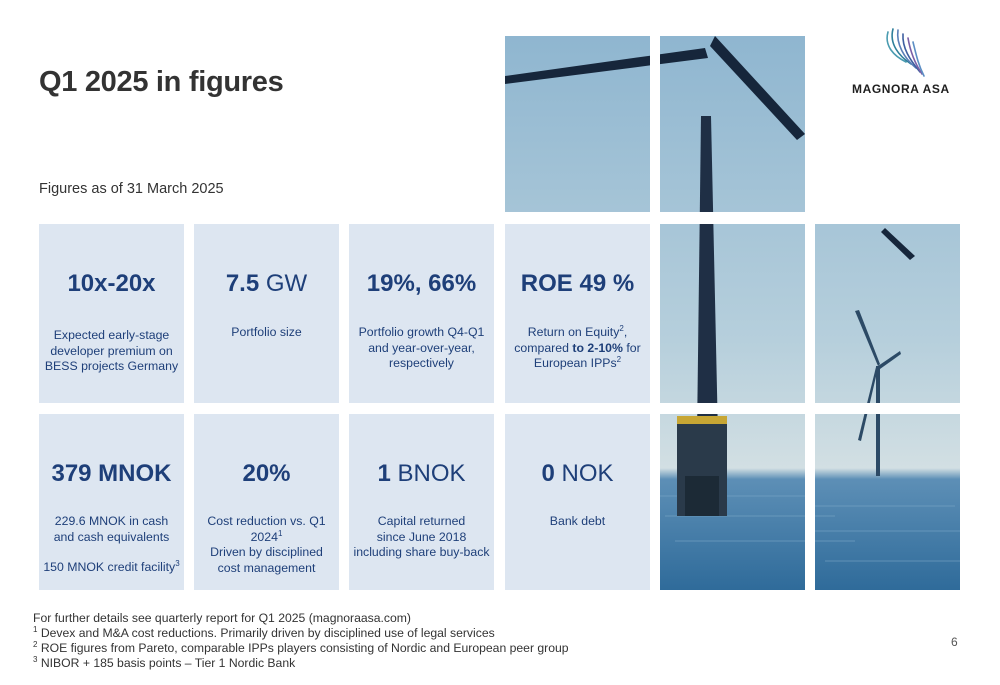  I want to click on stat-card-portfolio-size: 7.5 GW Portfolio size, so click(266, 313).